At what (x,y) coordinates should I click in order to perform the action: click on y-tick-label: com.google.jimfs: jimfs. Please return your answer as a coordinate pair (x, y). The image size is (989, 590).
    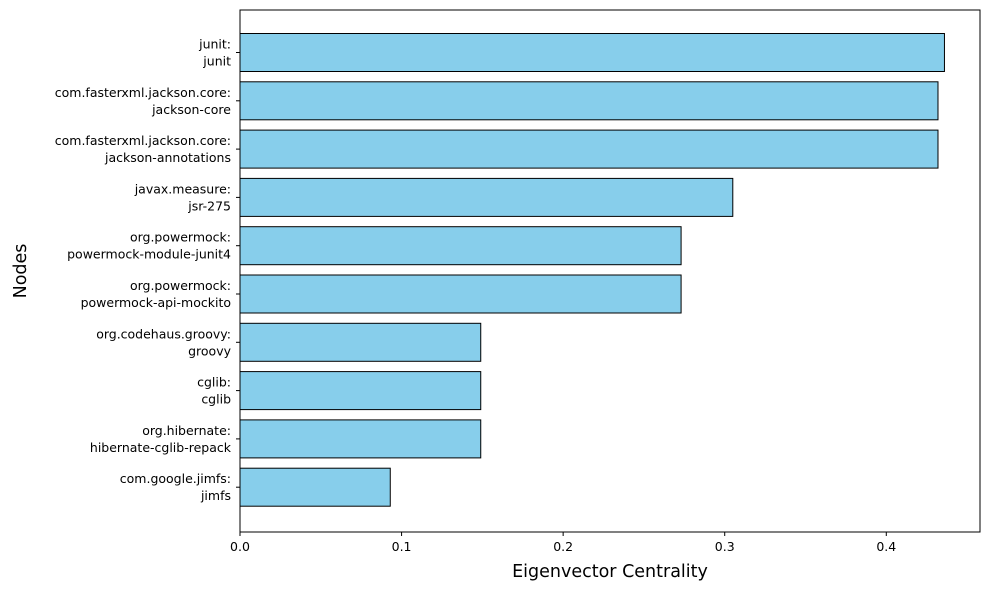
    Looking at the image, I should click on (175, 487).